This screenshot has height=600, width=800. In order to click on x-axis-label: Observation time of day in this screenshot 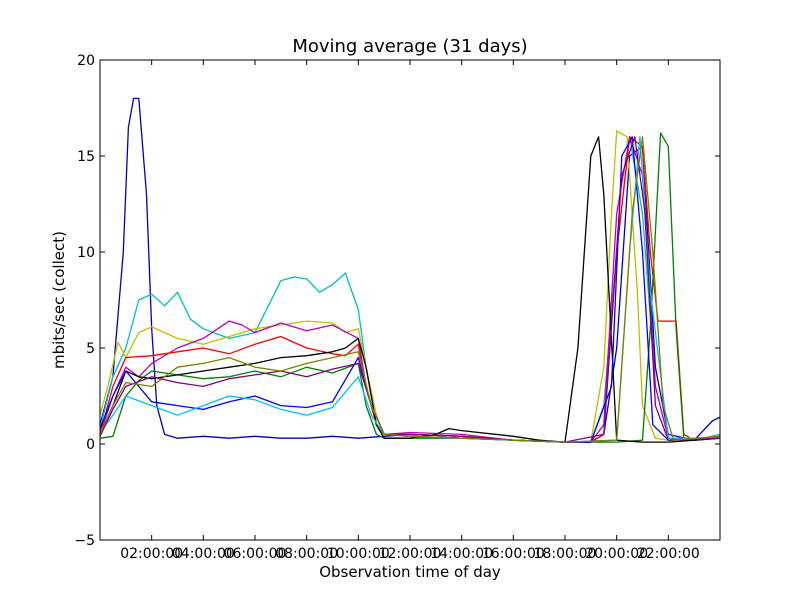, I will do `click(410, 572)`.